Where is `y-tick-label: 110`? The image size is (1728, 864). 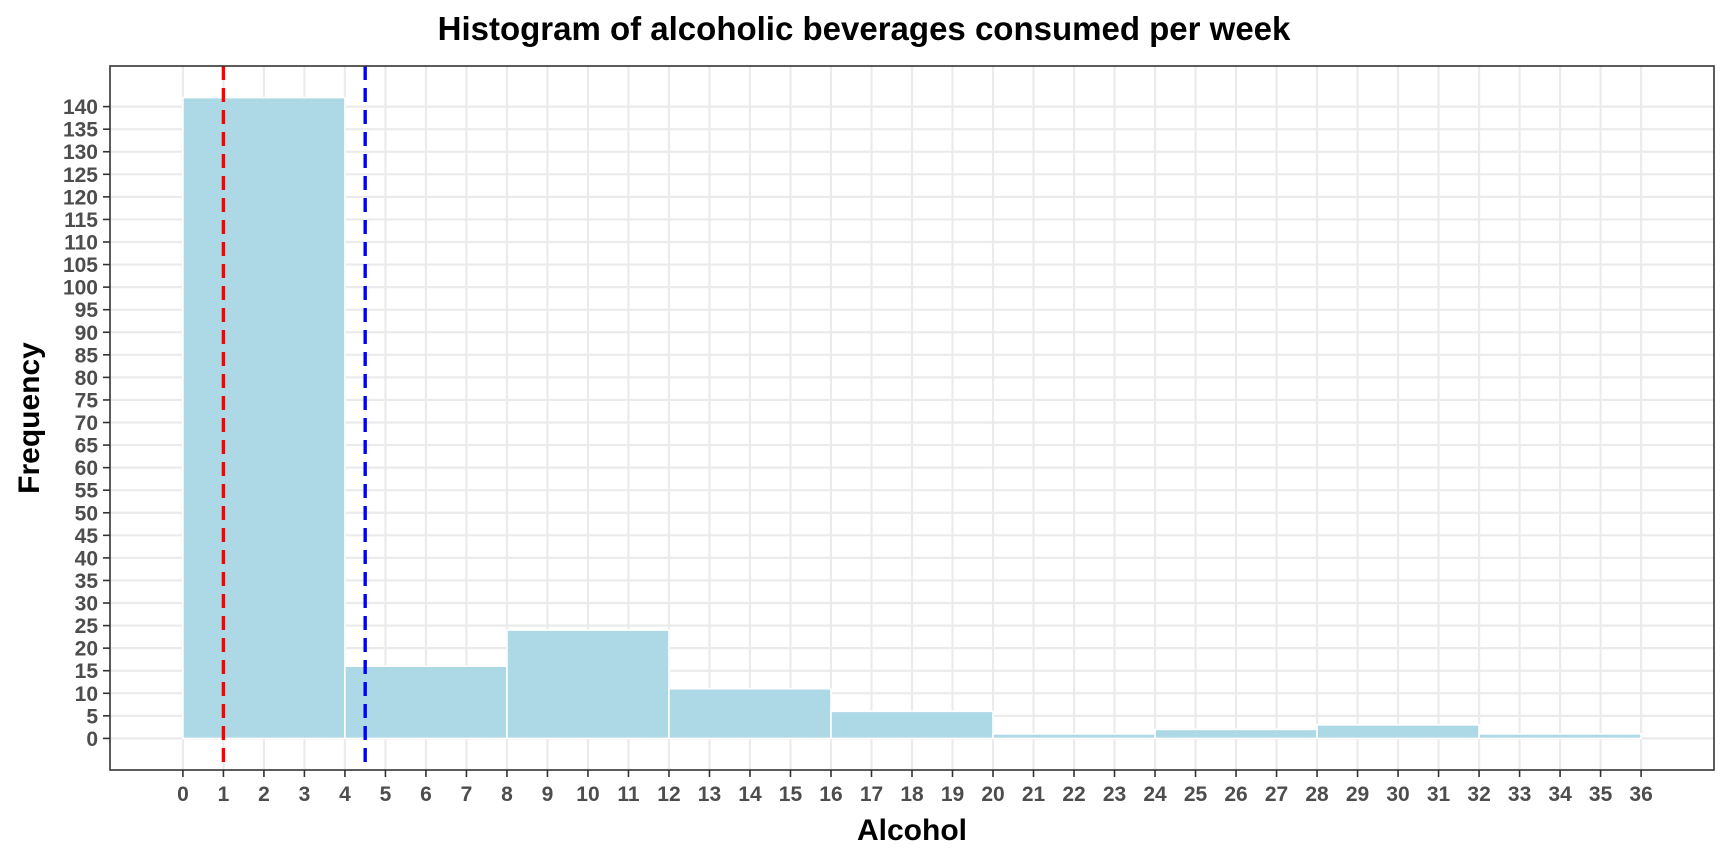
y-tick-label: 110 is located at coordinates (81, 243).